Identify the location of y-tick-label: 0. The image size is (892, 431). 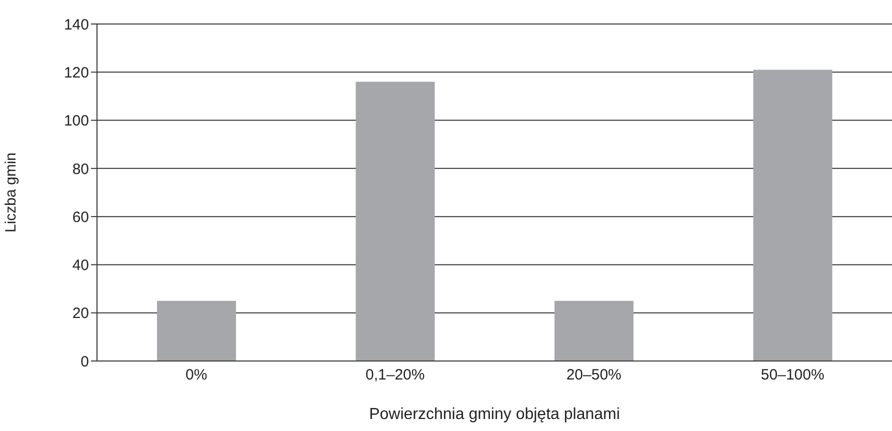
(84, 361).